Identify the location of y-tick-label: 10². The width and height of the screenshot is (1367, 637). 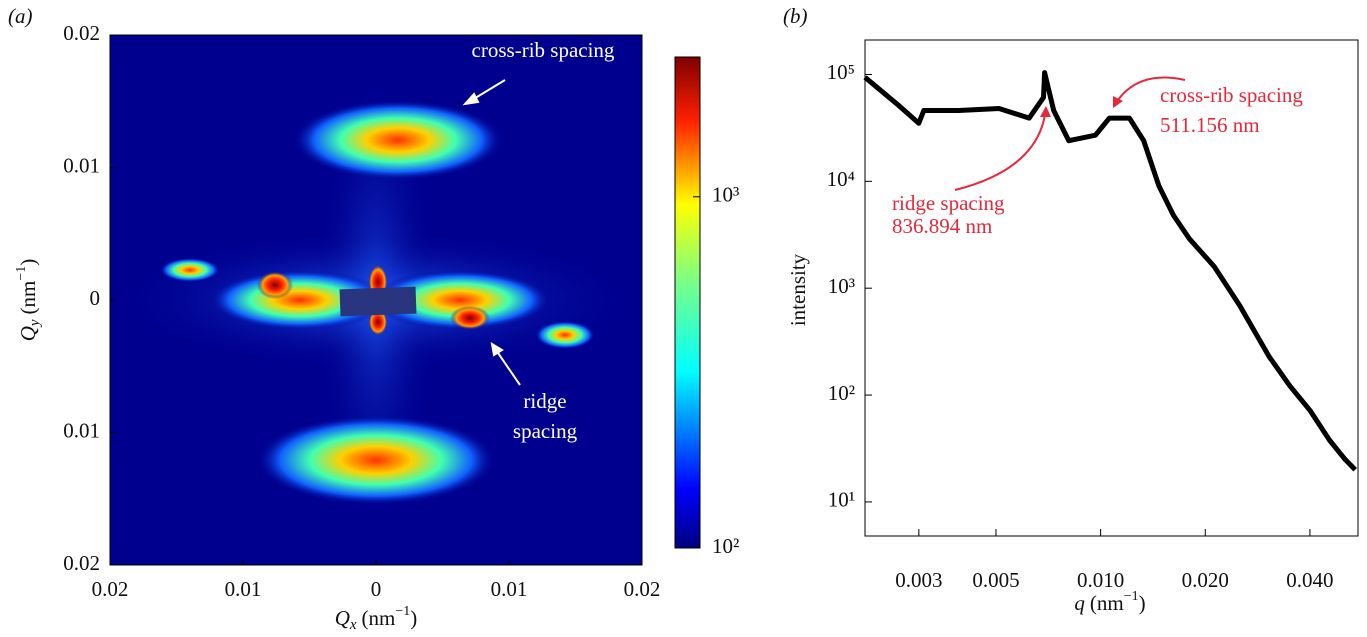
(841, 393).